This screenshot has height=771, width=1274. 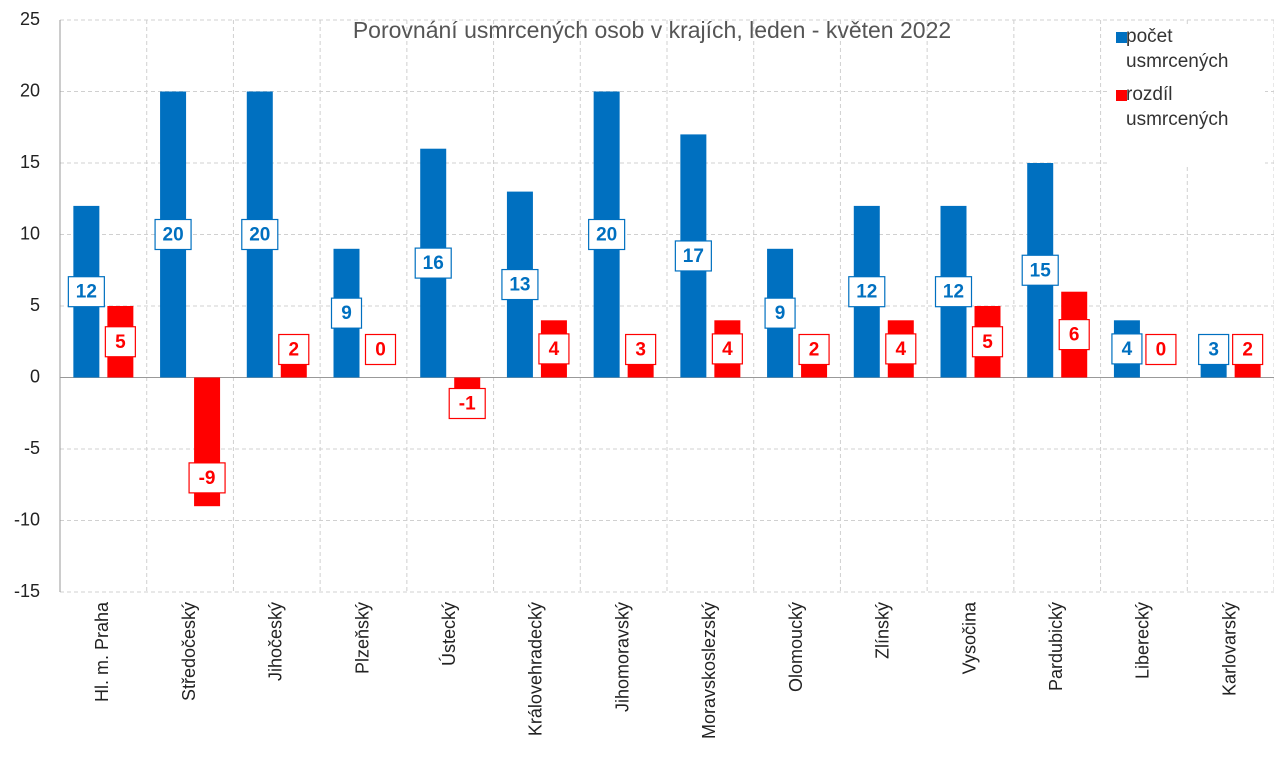 I want to click on y-tick-label: 5, so click(x=35, y=305).